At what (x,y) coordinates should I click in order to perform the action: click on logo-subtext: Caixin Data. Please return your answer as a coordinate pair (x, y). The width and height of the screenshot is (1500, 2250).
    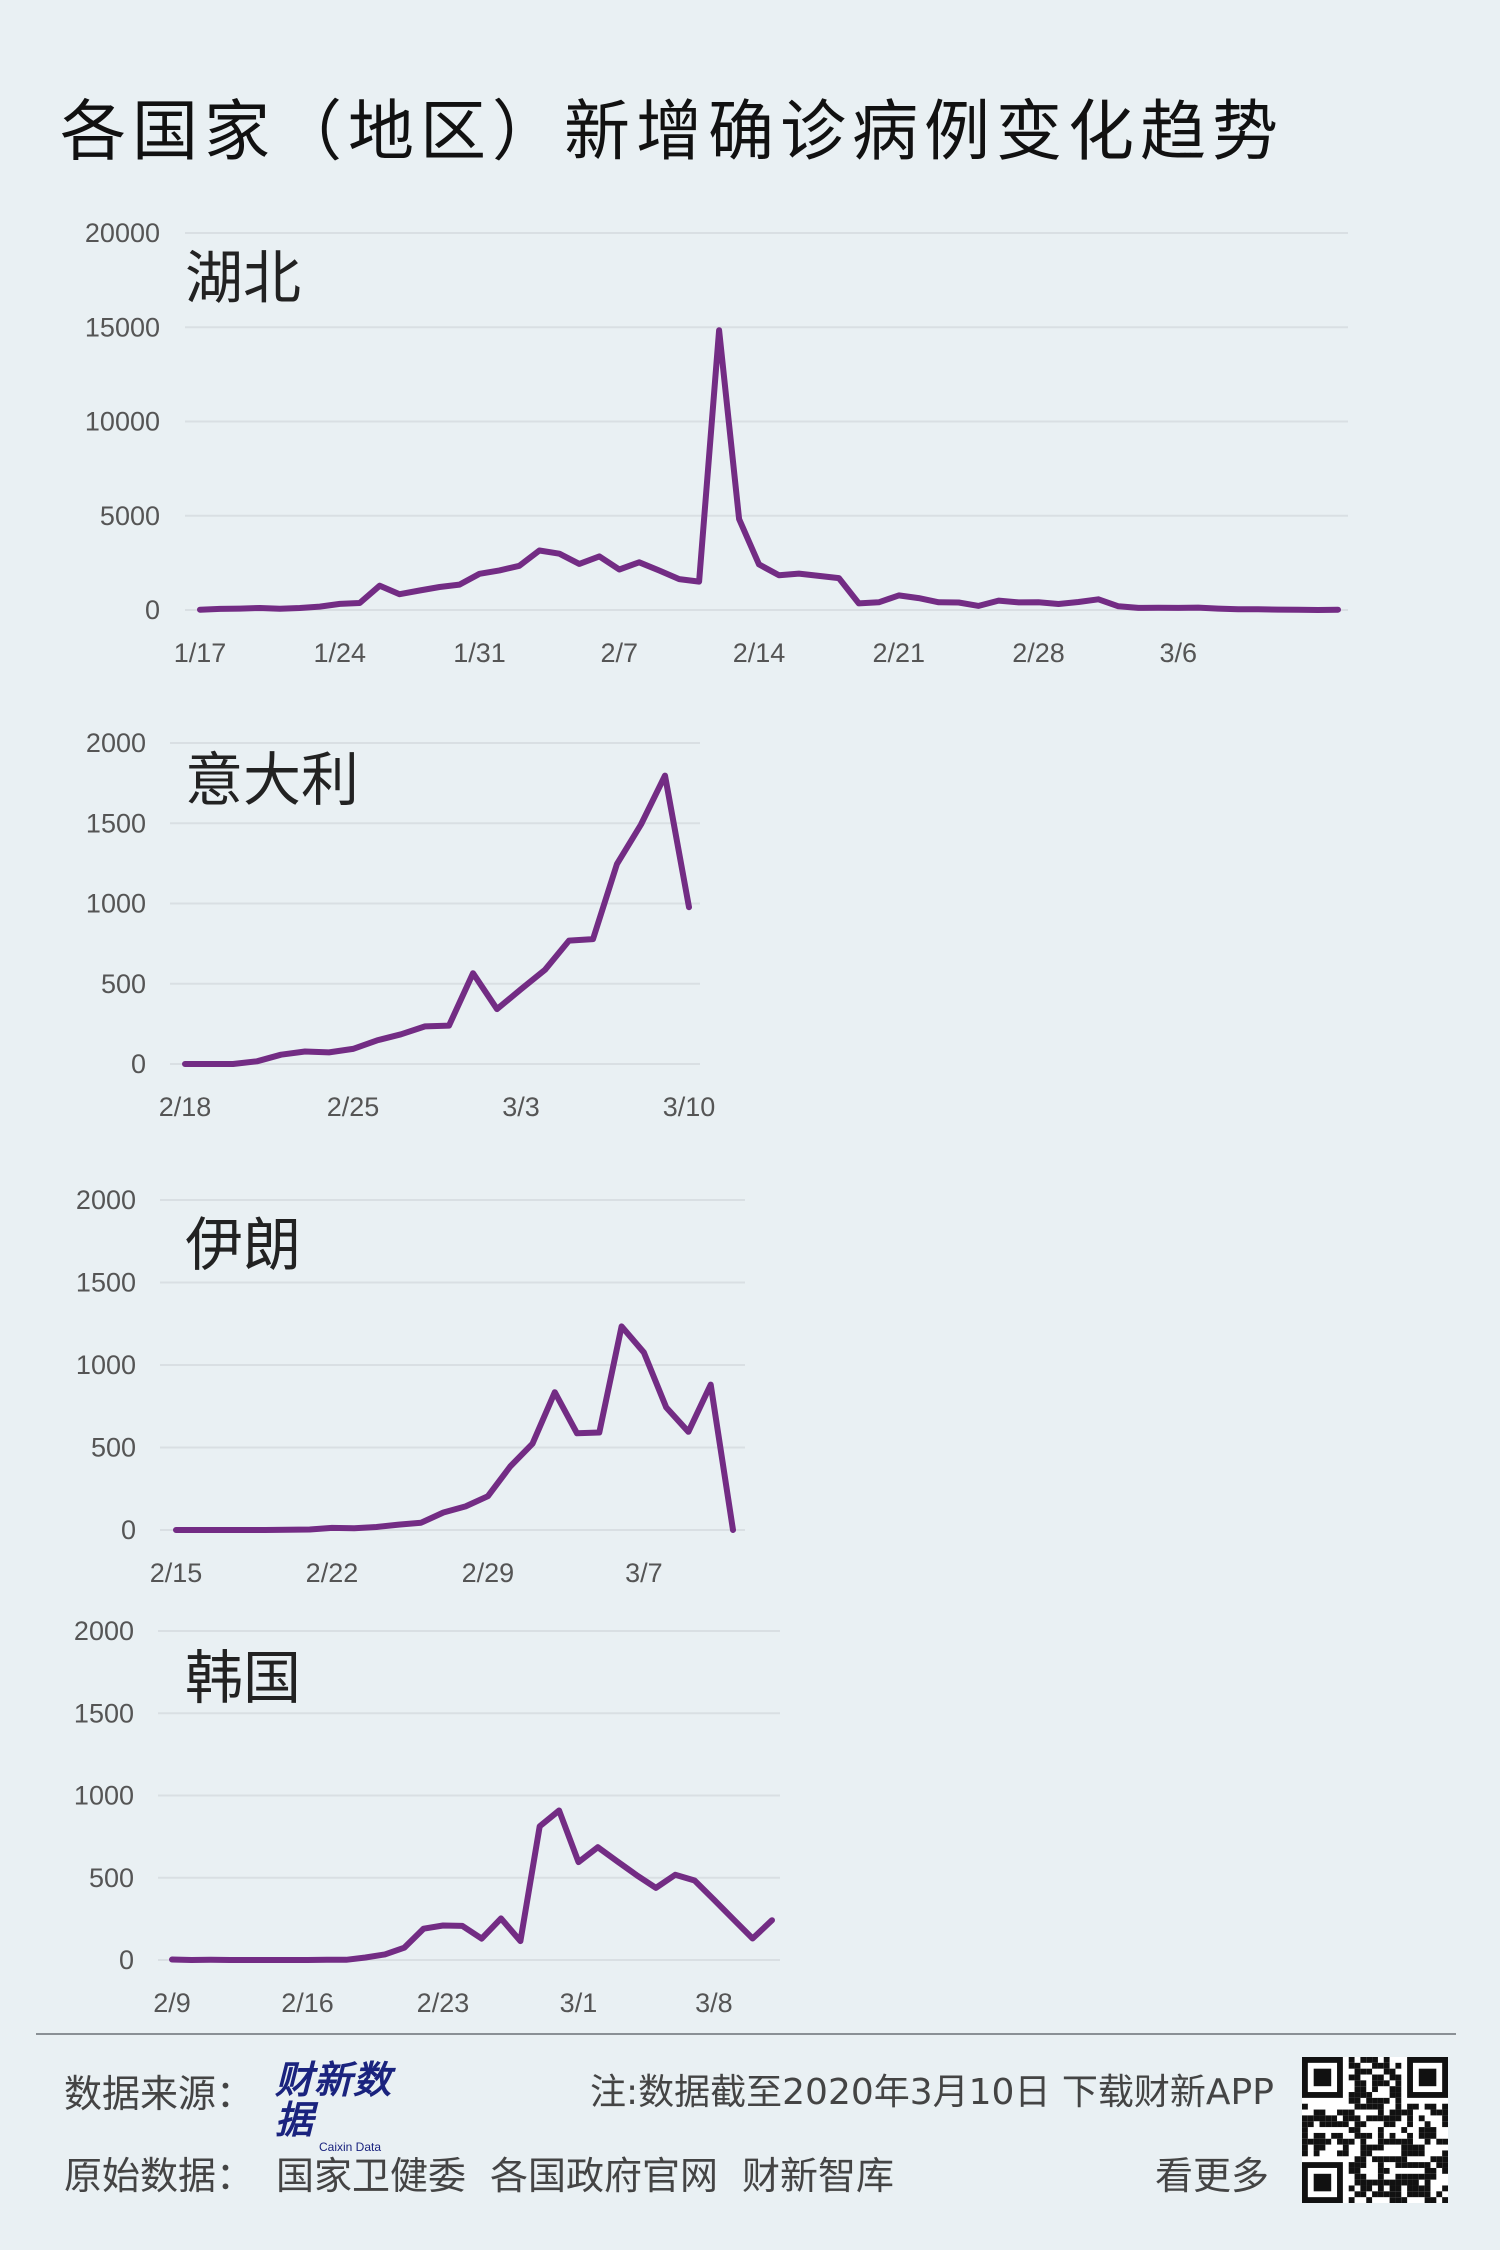
    Looking at the image, I should click on (350, 2147).